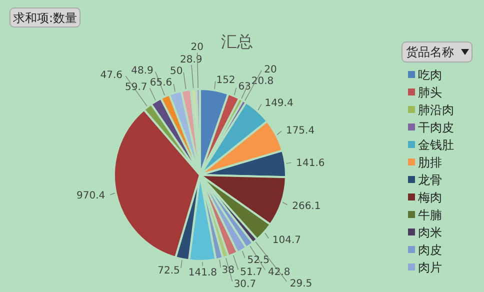  Describe the element at coordinates (430, 93) in the screenshot. I see `legend-label: 肺头` at that location.